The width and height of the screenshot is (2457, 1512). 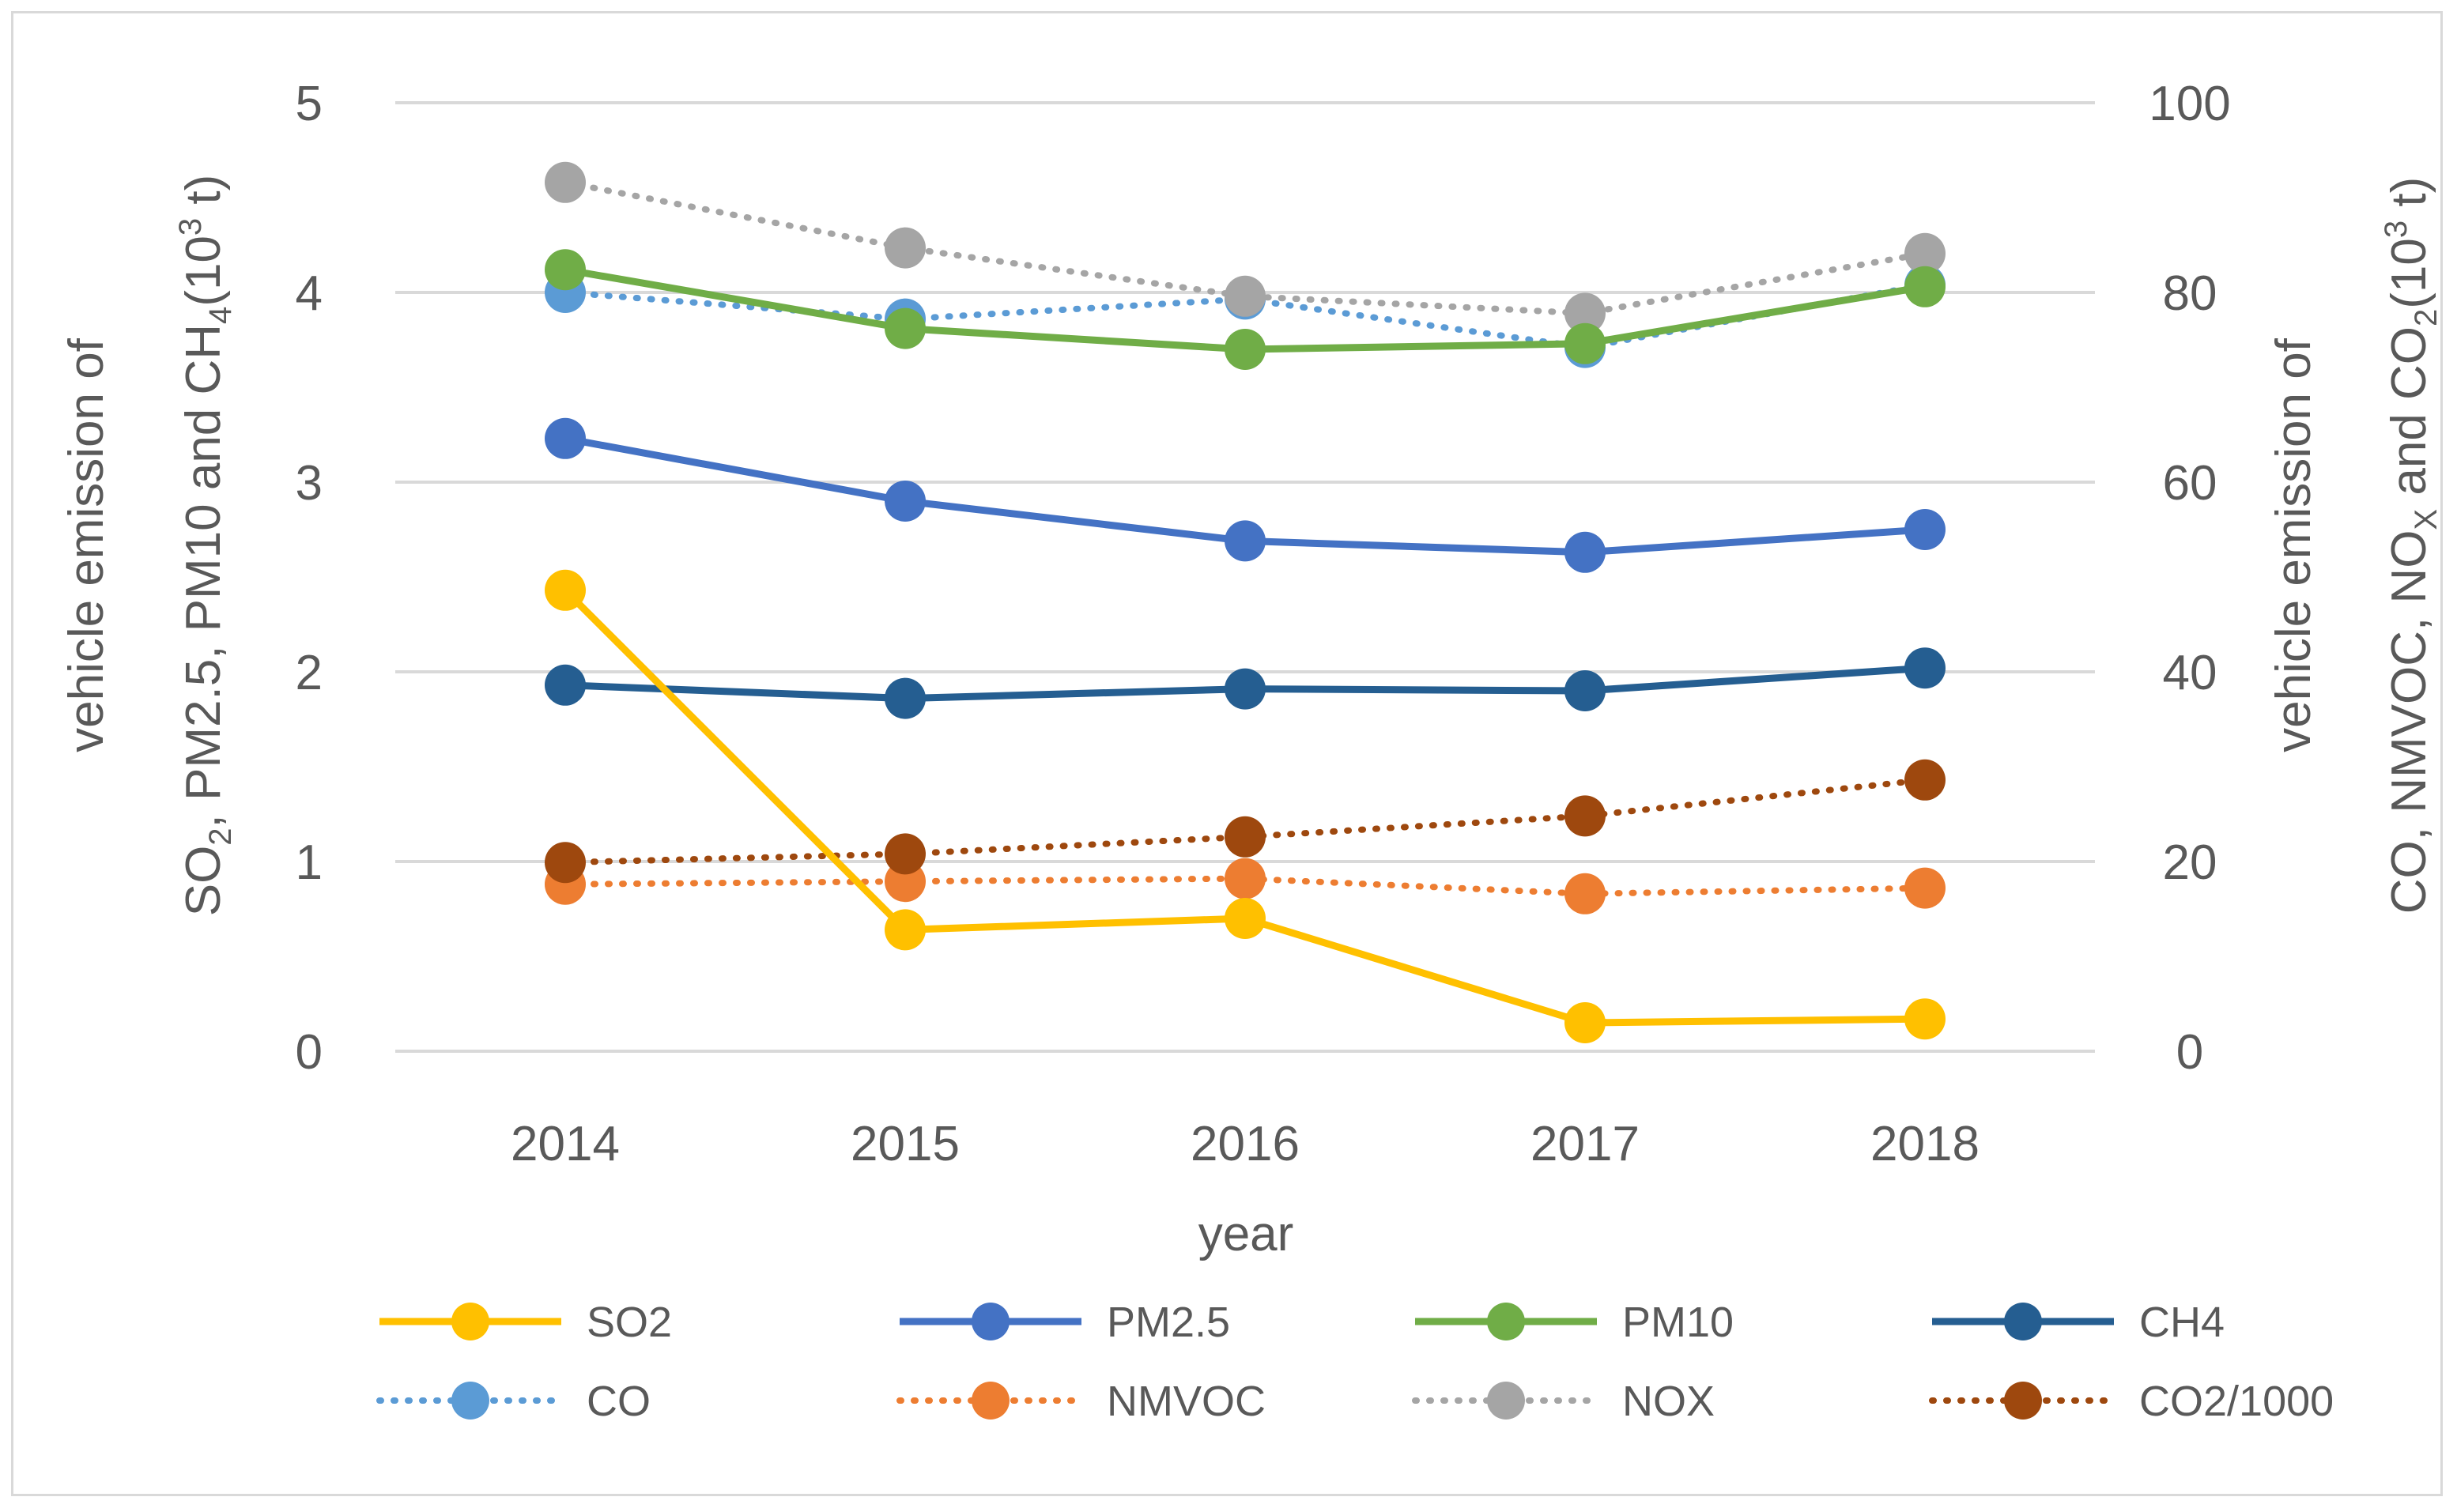 What do you see at coordinates (525, 1322) in the screenshot?
I see `legend-item: SO2` at bounding box center [525, 1322].